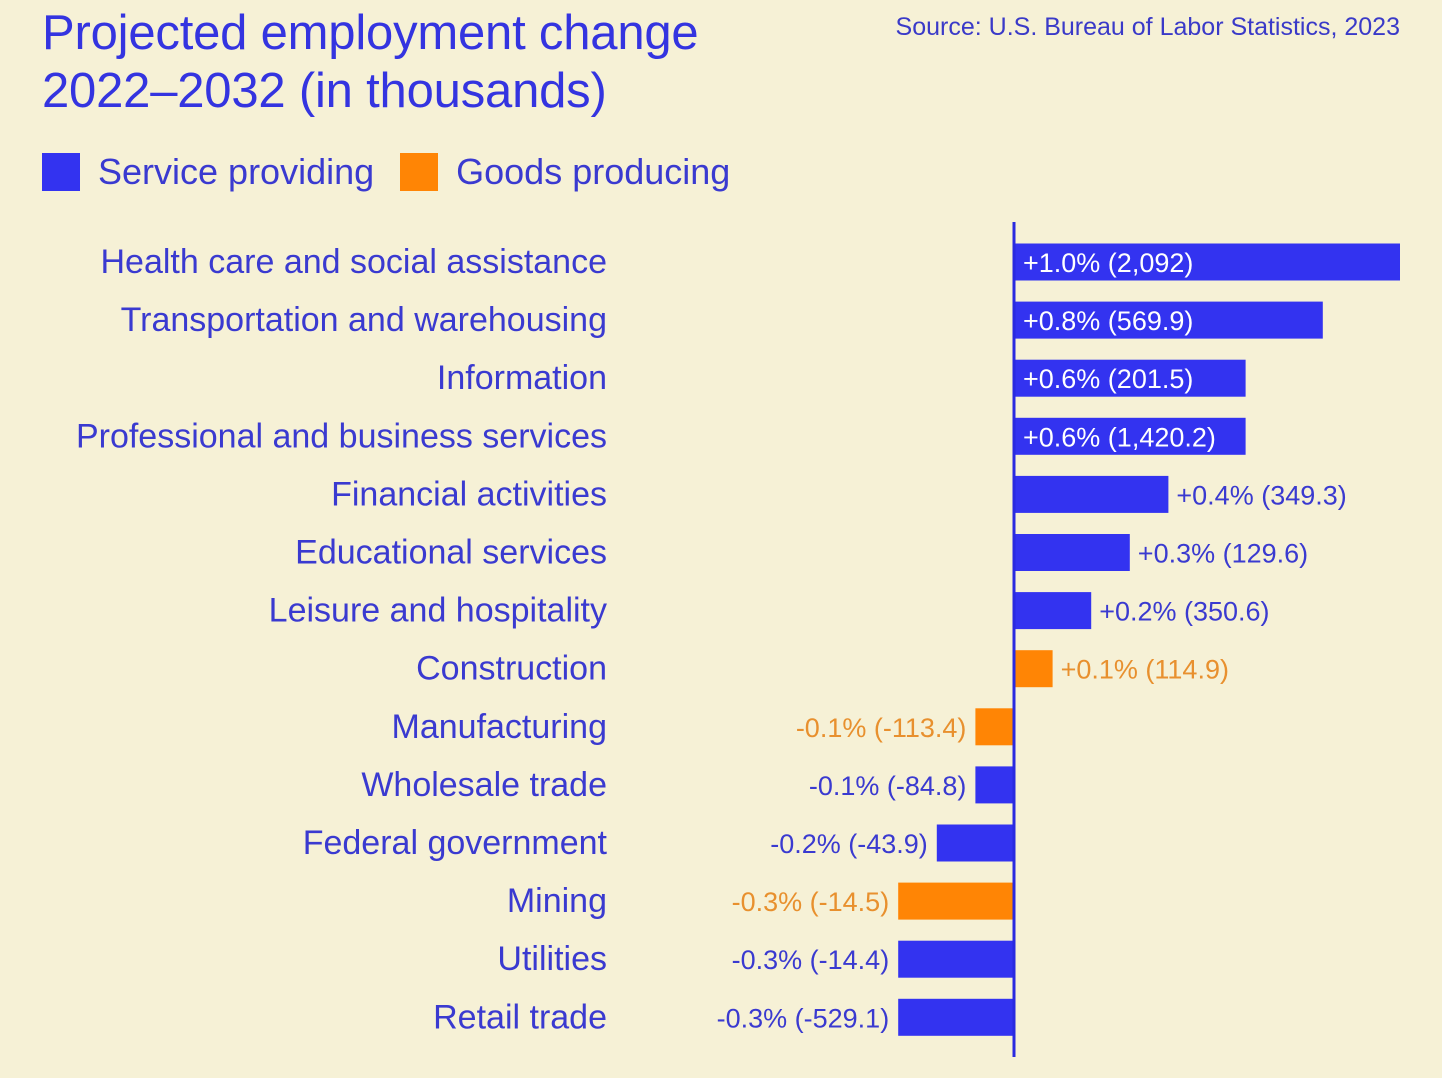  I want to click on category-label: Professional and business services, so click(341, 436).